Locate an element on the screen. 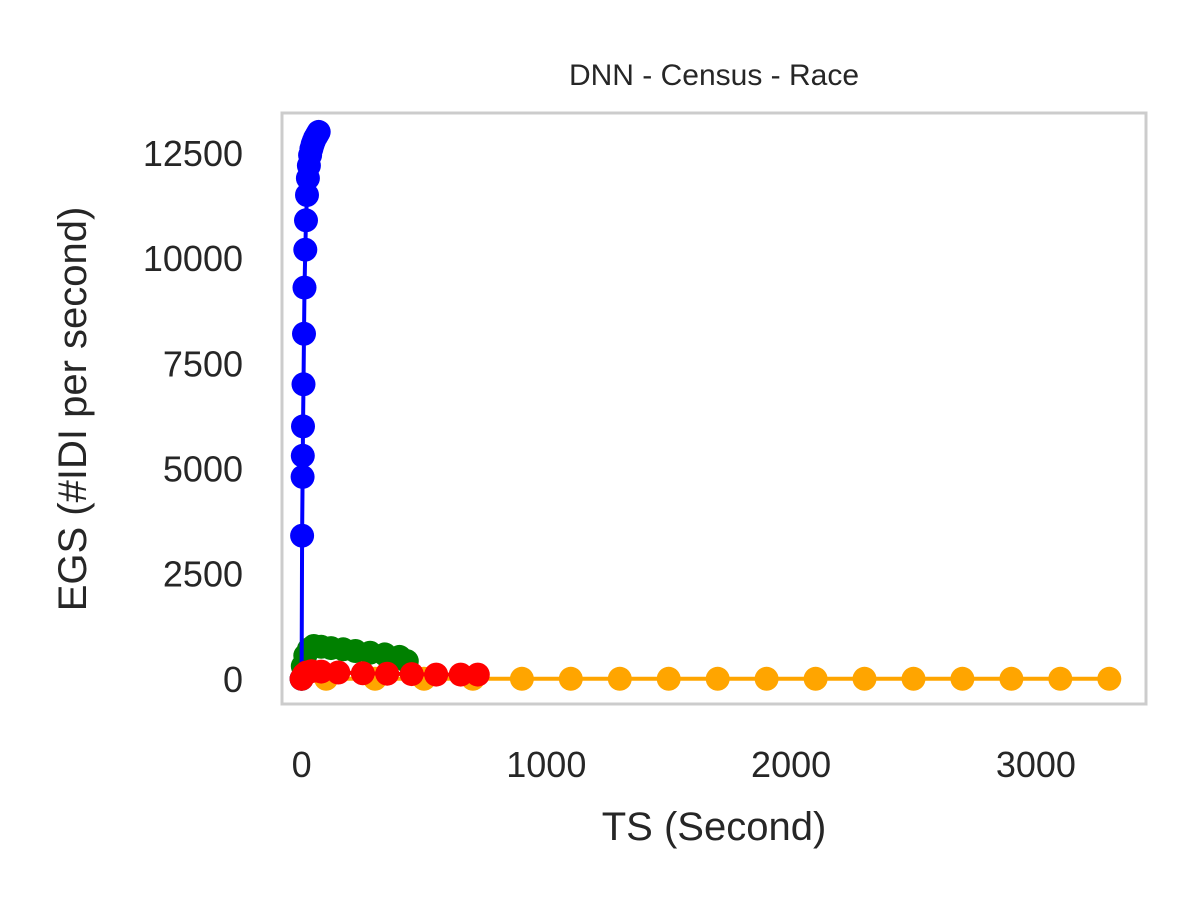 The image size is (1200, 900). y-tick-label: 2500 is located at coordinates (203, 574).